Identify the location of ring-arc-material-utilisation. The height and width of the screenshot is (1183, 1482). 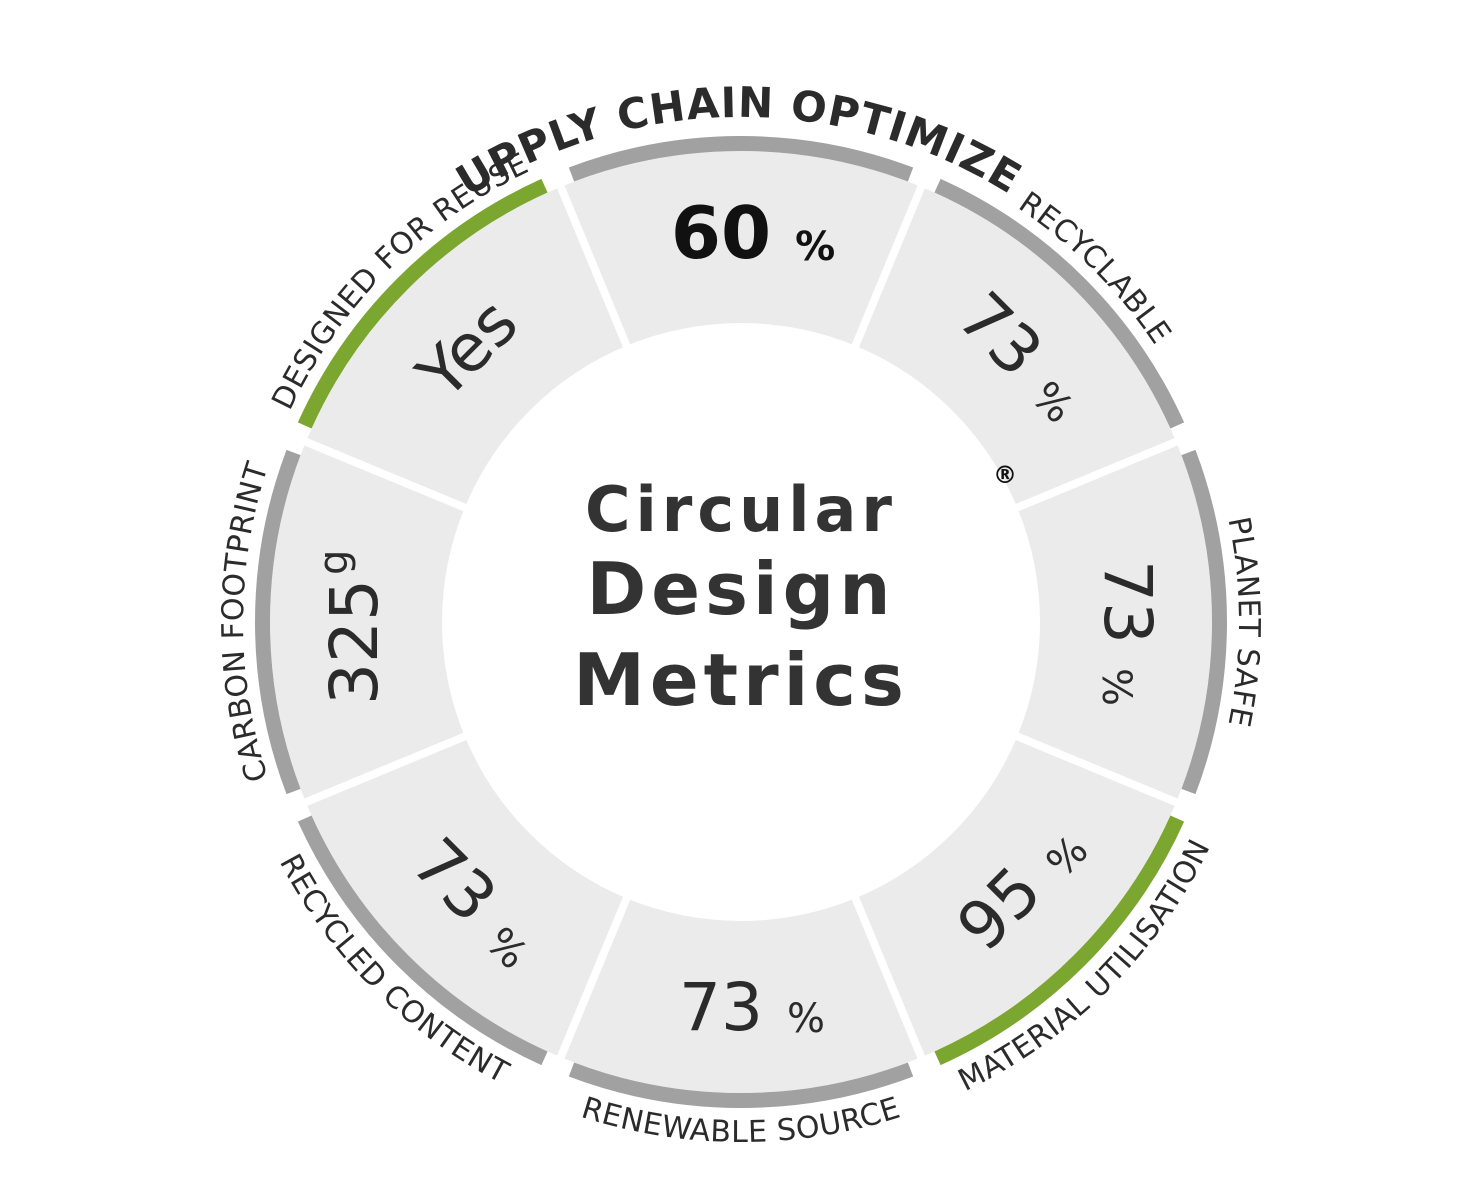
(1059, 940).